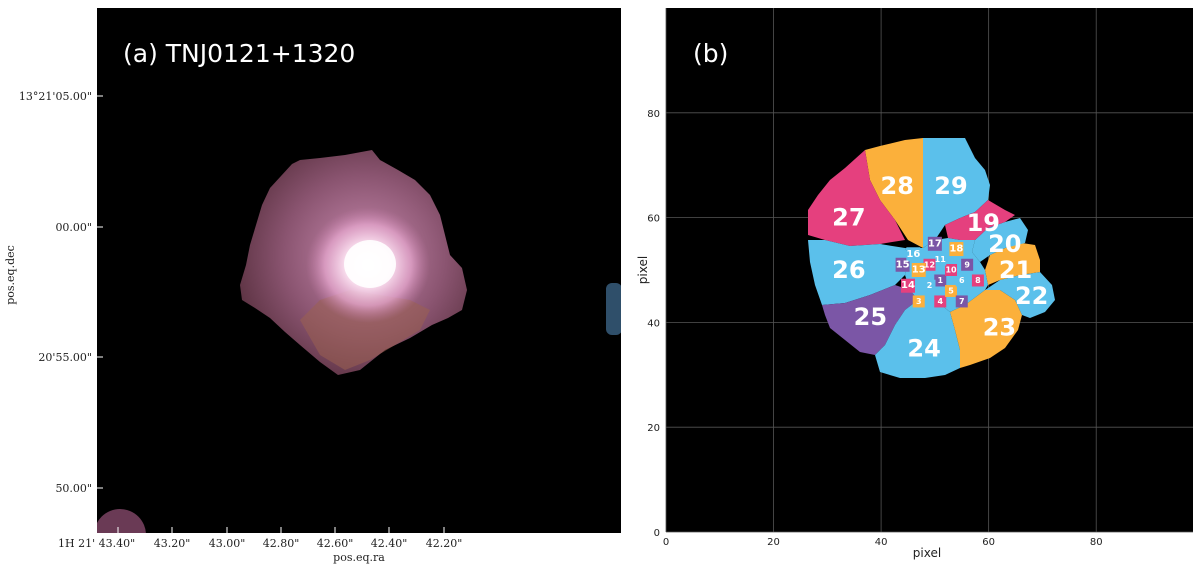 The image size is (1200, 567). I want to click on panel-b-x-ticks: 0 20 40 60 80, so click(883, 542).